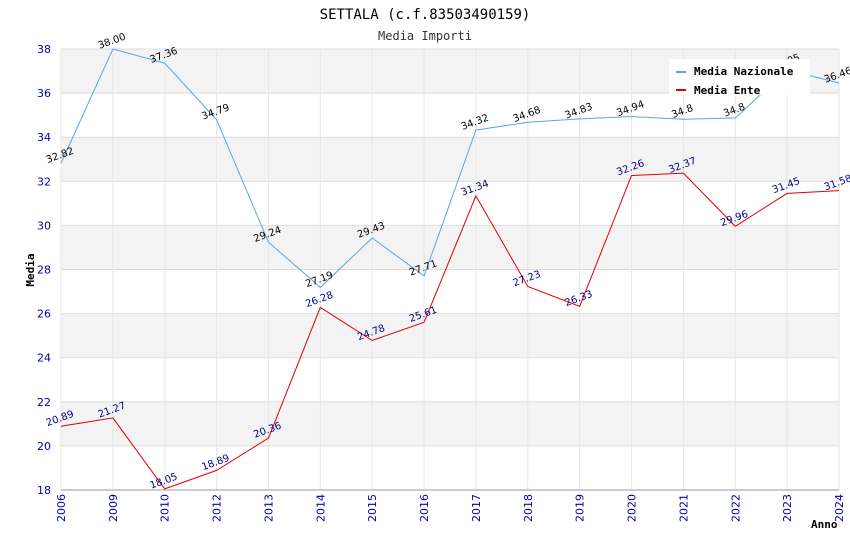 This screenshot has height=550, width=850. I want to click on x-tick-label: 2018, so click(528, 508).